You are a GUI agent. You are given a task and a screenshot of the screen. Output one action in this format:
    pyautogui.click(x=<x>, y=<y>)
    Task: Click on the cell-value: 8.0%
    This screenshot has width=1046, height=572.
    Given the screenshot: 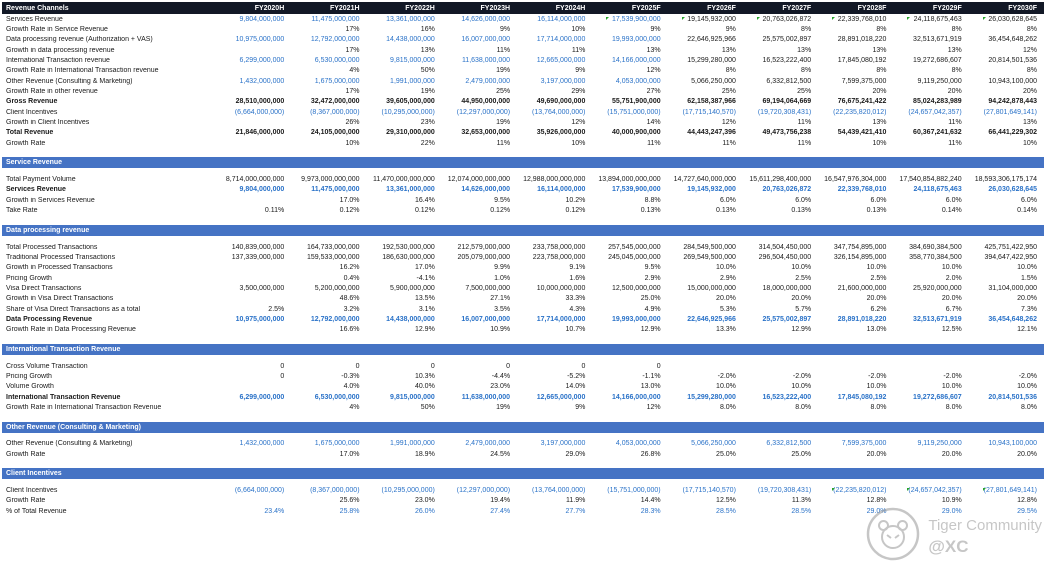 What is the action you would take?
    pyautogui.click(x=727, y=407)
    